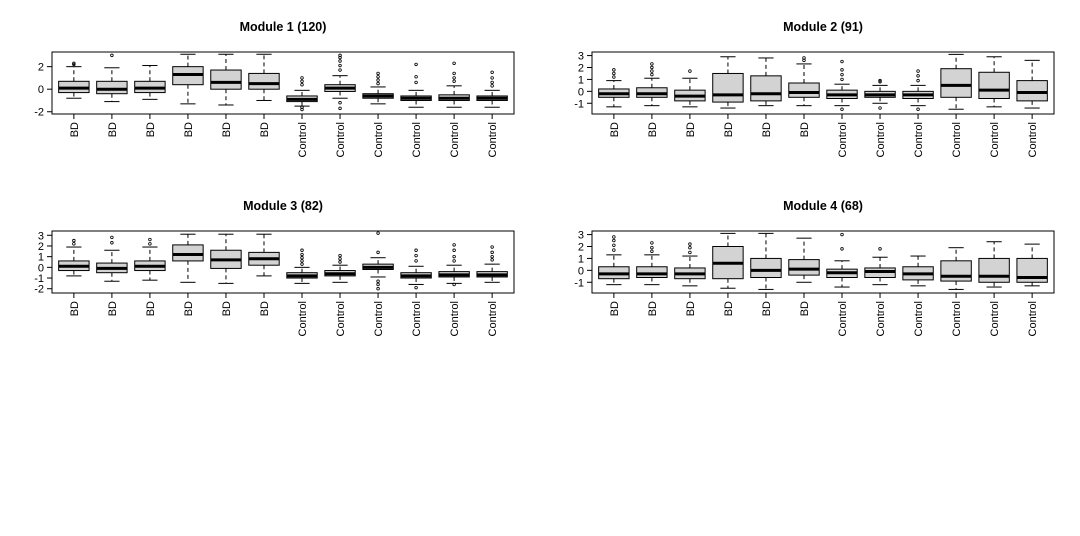 The width and height of the screenshot is (1080, 536). What do you see at coordinates (581, 57) in the screenshot?
I see `y-tick-label: 3` at bounding box center [581, 57].